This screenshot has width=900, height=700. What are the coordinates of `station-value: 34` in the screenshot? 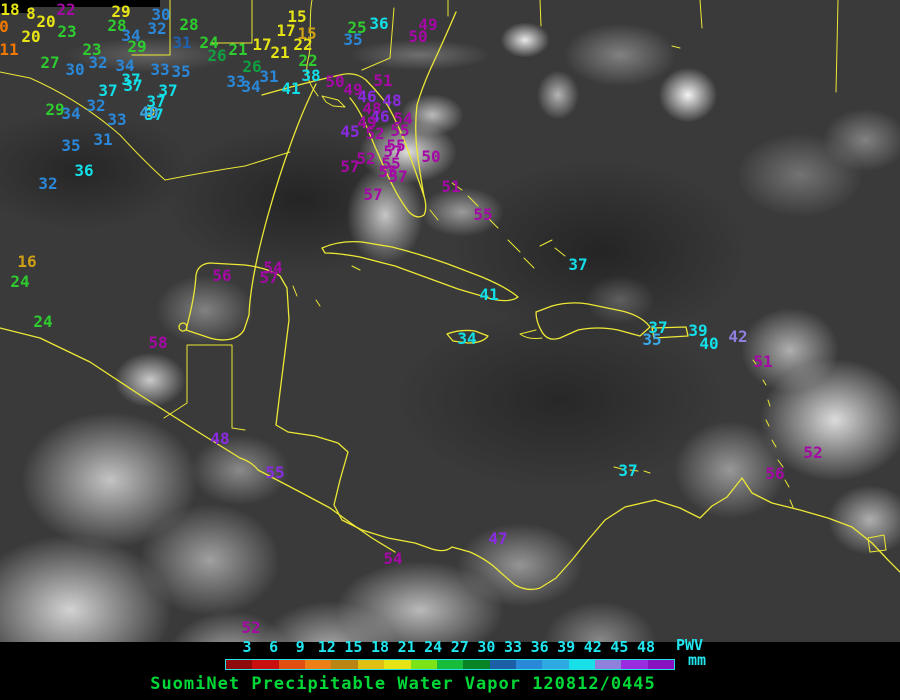 It's located at (467, 338).